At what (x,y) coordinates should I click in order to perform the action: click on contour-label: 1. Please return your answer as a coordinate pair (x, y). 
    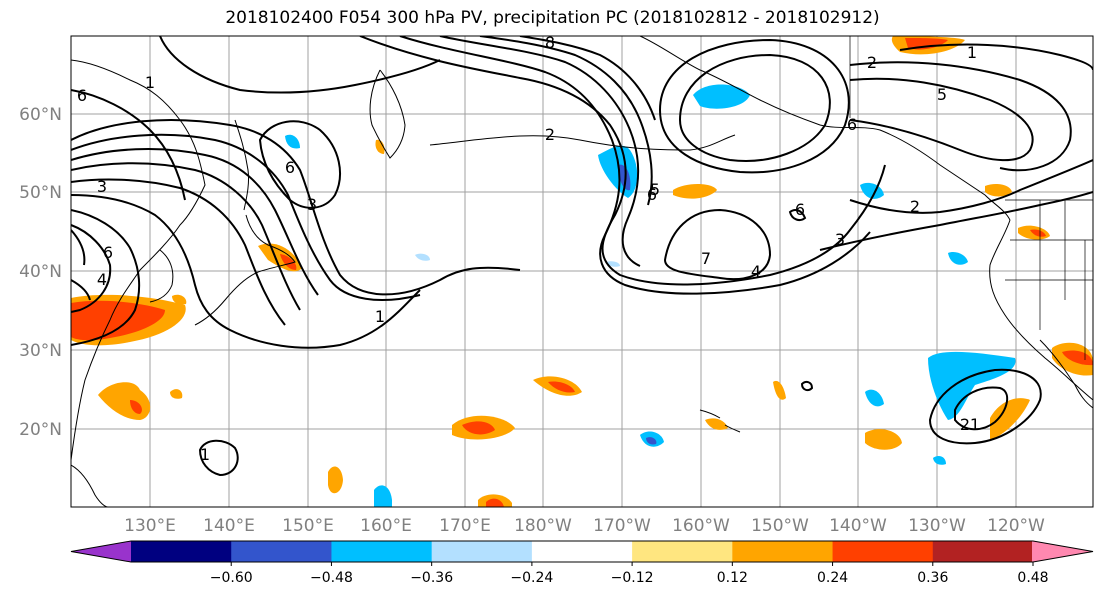
    Looking at the image, I should click on (205, 454).